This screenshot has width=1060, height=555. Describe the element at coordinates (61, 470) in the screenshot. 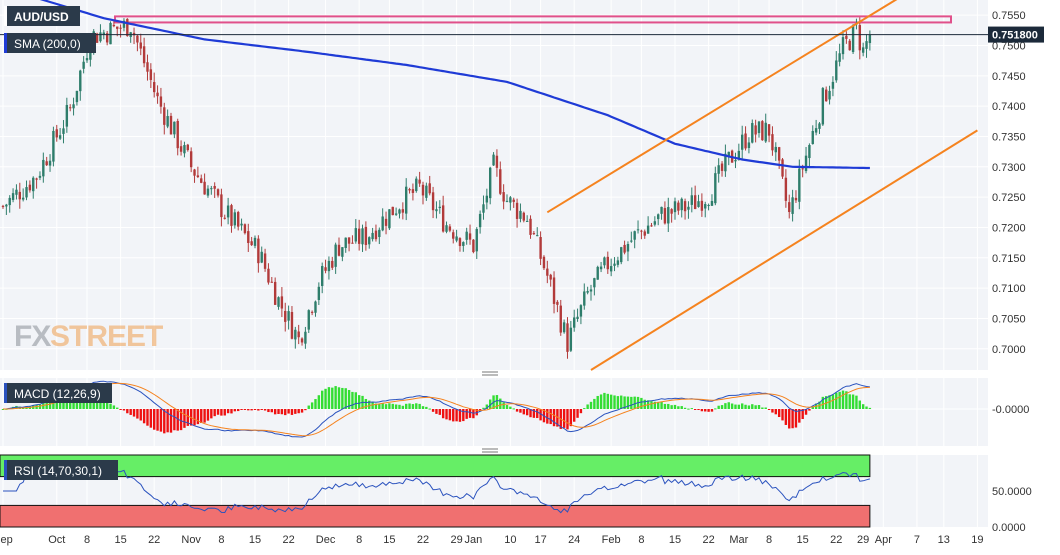

I see `rsi-legend-badge: RSI (14,70,30,1)` at that location.